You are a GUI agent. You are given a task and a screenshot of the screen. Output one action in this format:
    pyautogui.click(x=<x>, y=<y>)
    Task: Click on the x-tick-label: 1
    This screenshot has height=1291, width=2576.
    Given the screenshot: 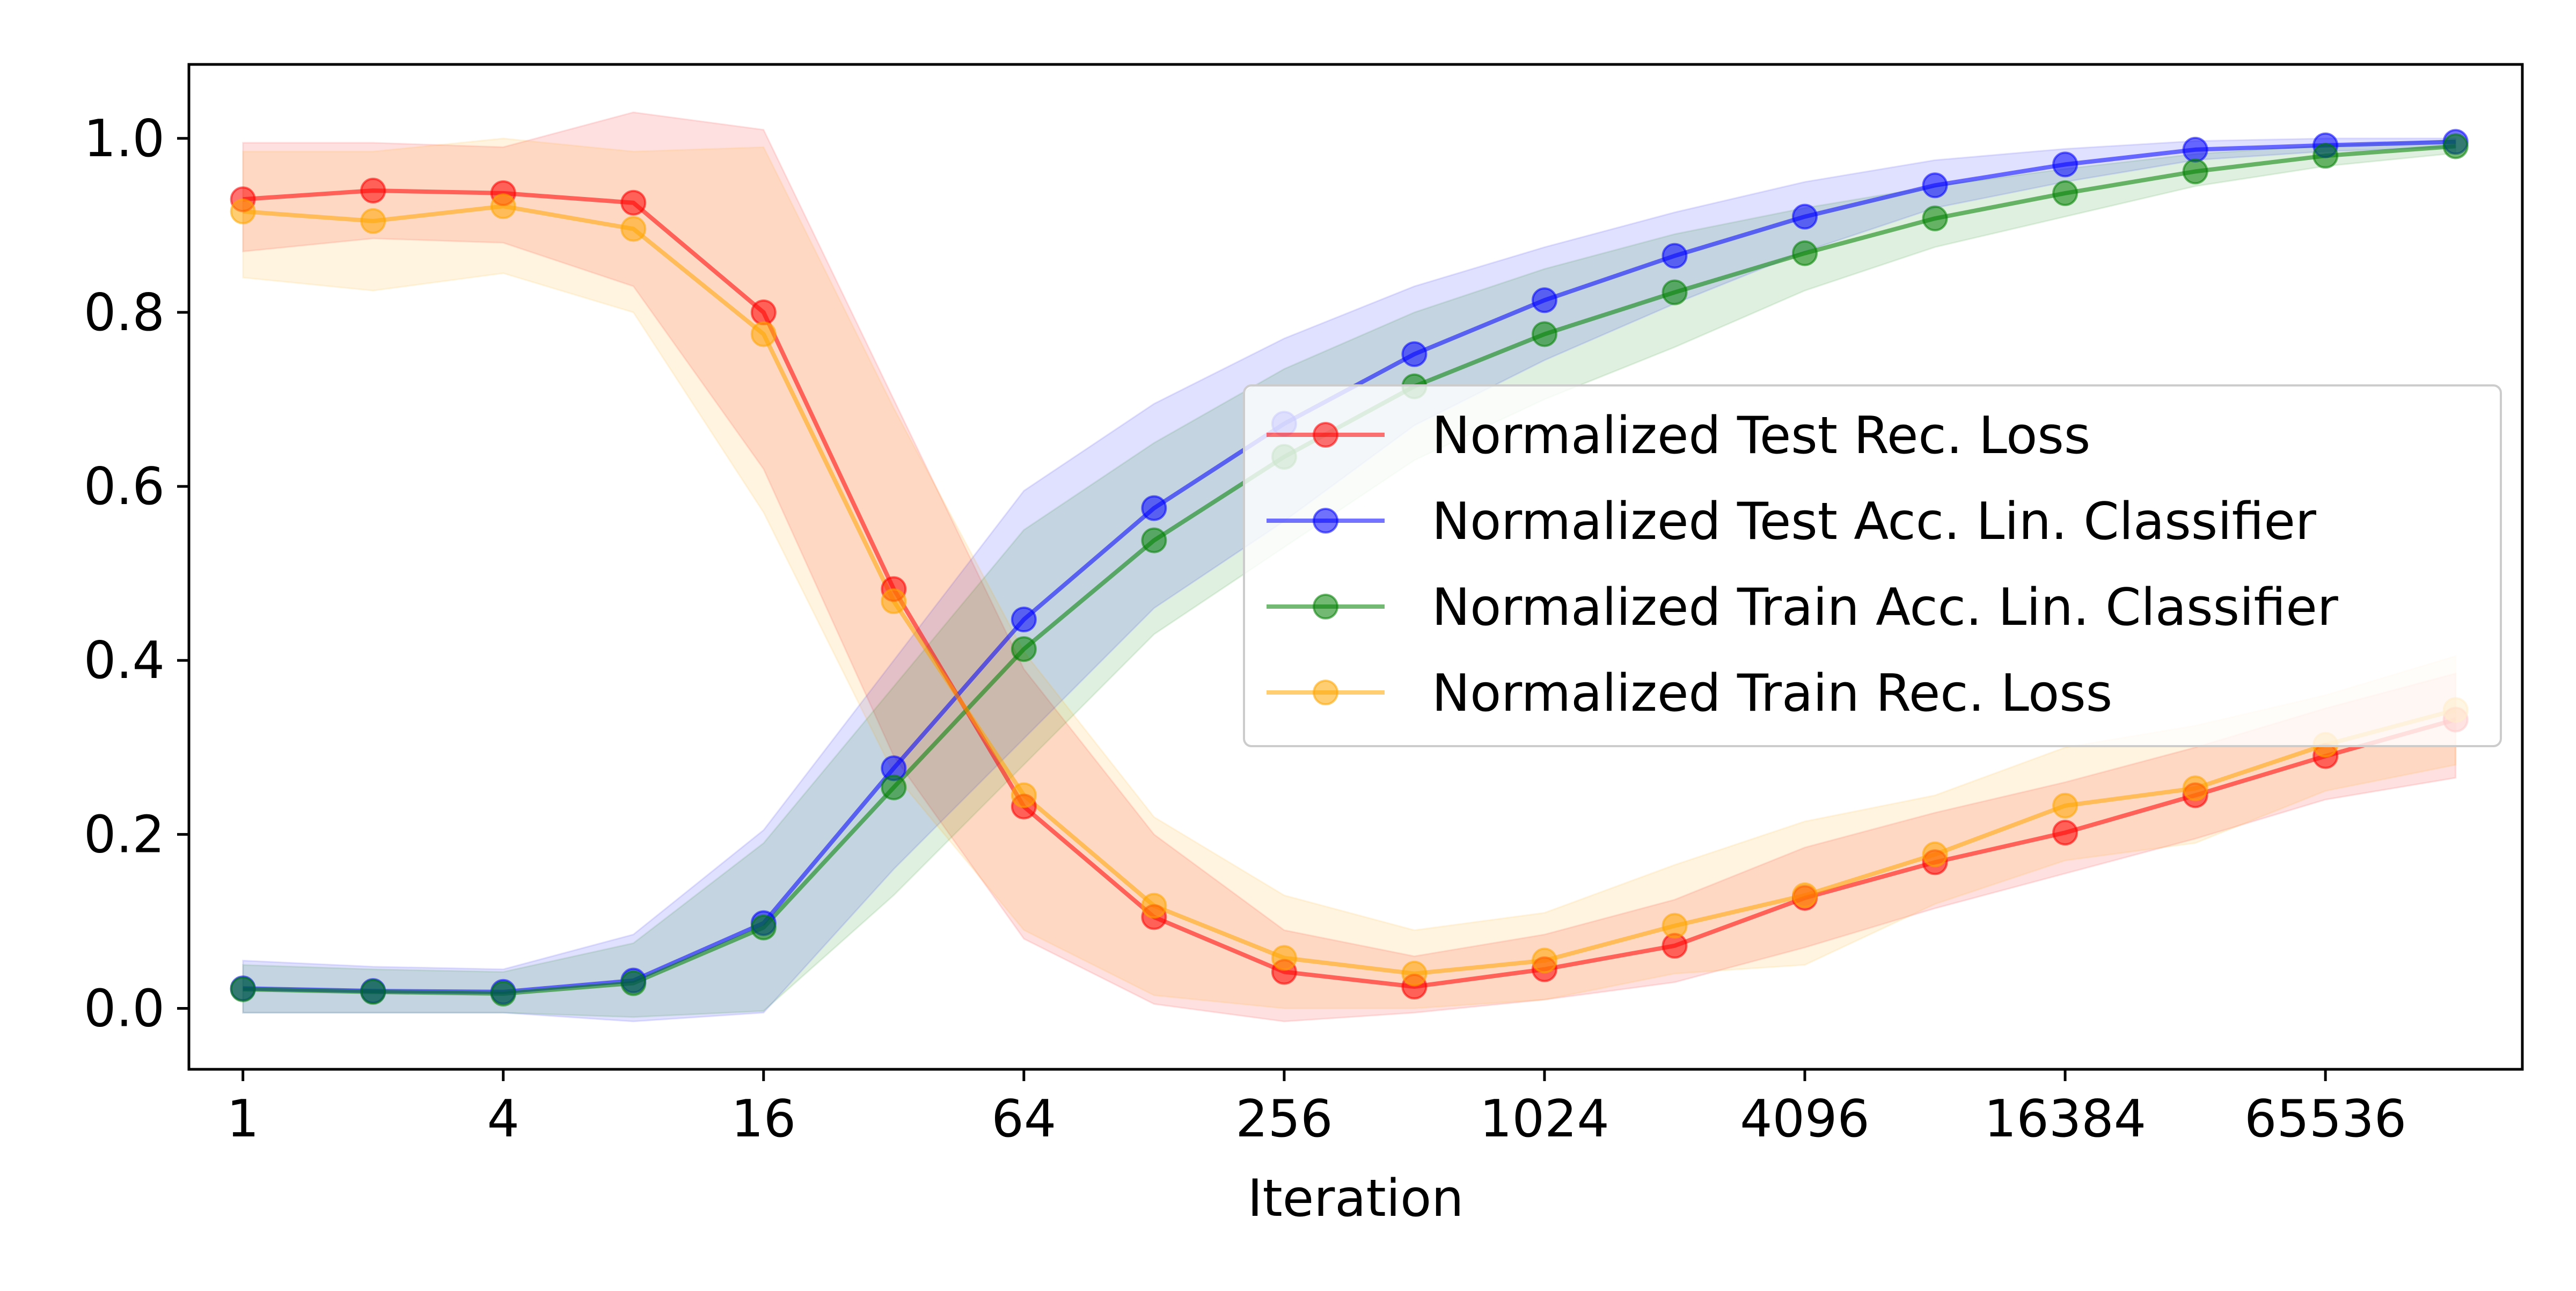 What is the action you would take?
    pyautogui.click(x=242, y=1119)
    